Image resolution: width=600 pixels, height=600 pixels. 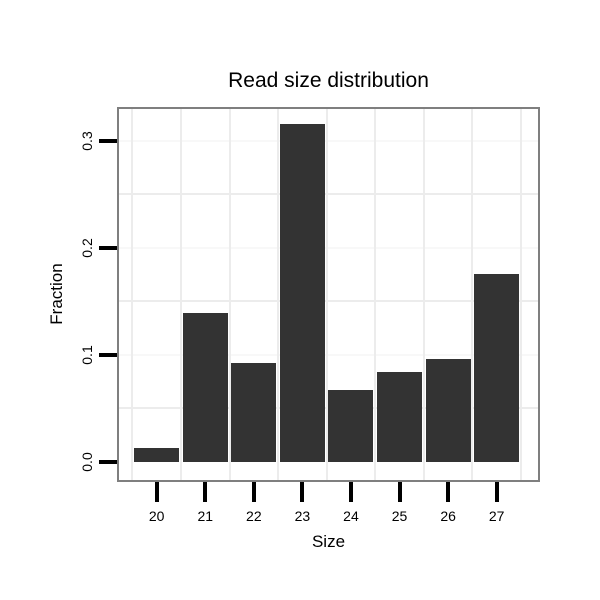 I want to click on x-axis-tick-label: 20, so click(x=156, y=516).